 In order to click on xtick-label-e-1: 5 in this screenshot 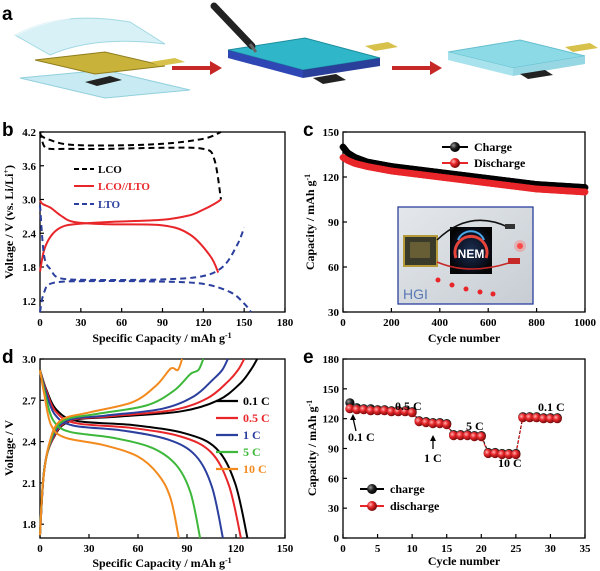, I will do `click(378, 549)`.